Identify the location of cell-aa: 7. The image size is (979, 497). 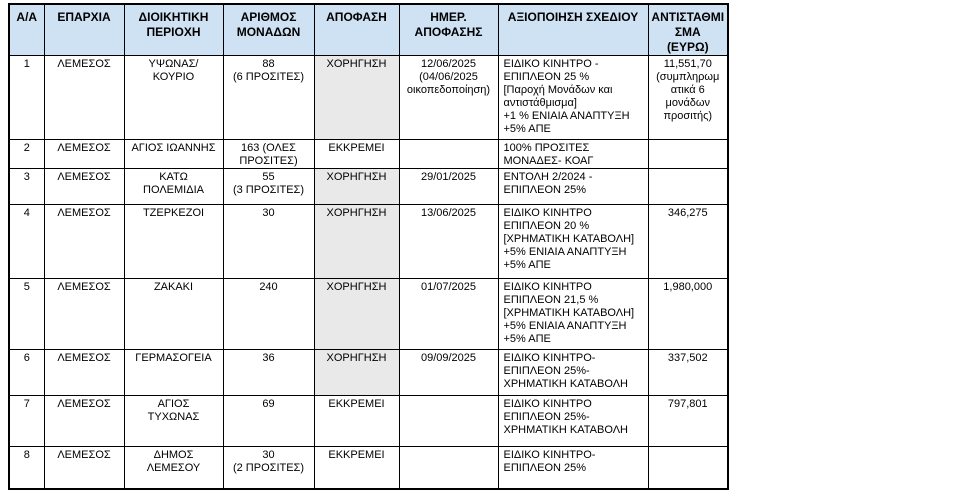
(26, 421).